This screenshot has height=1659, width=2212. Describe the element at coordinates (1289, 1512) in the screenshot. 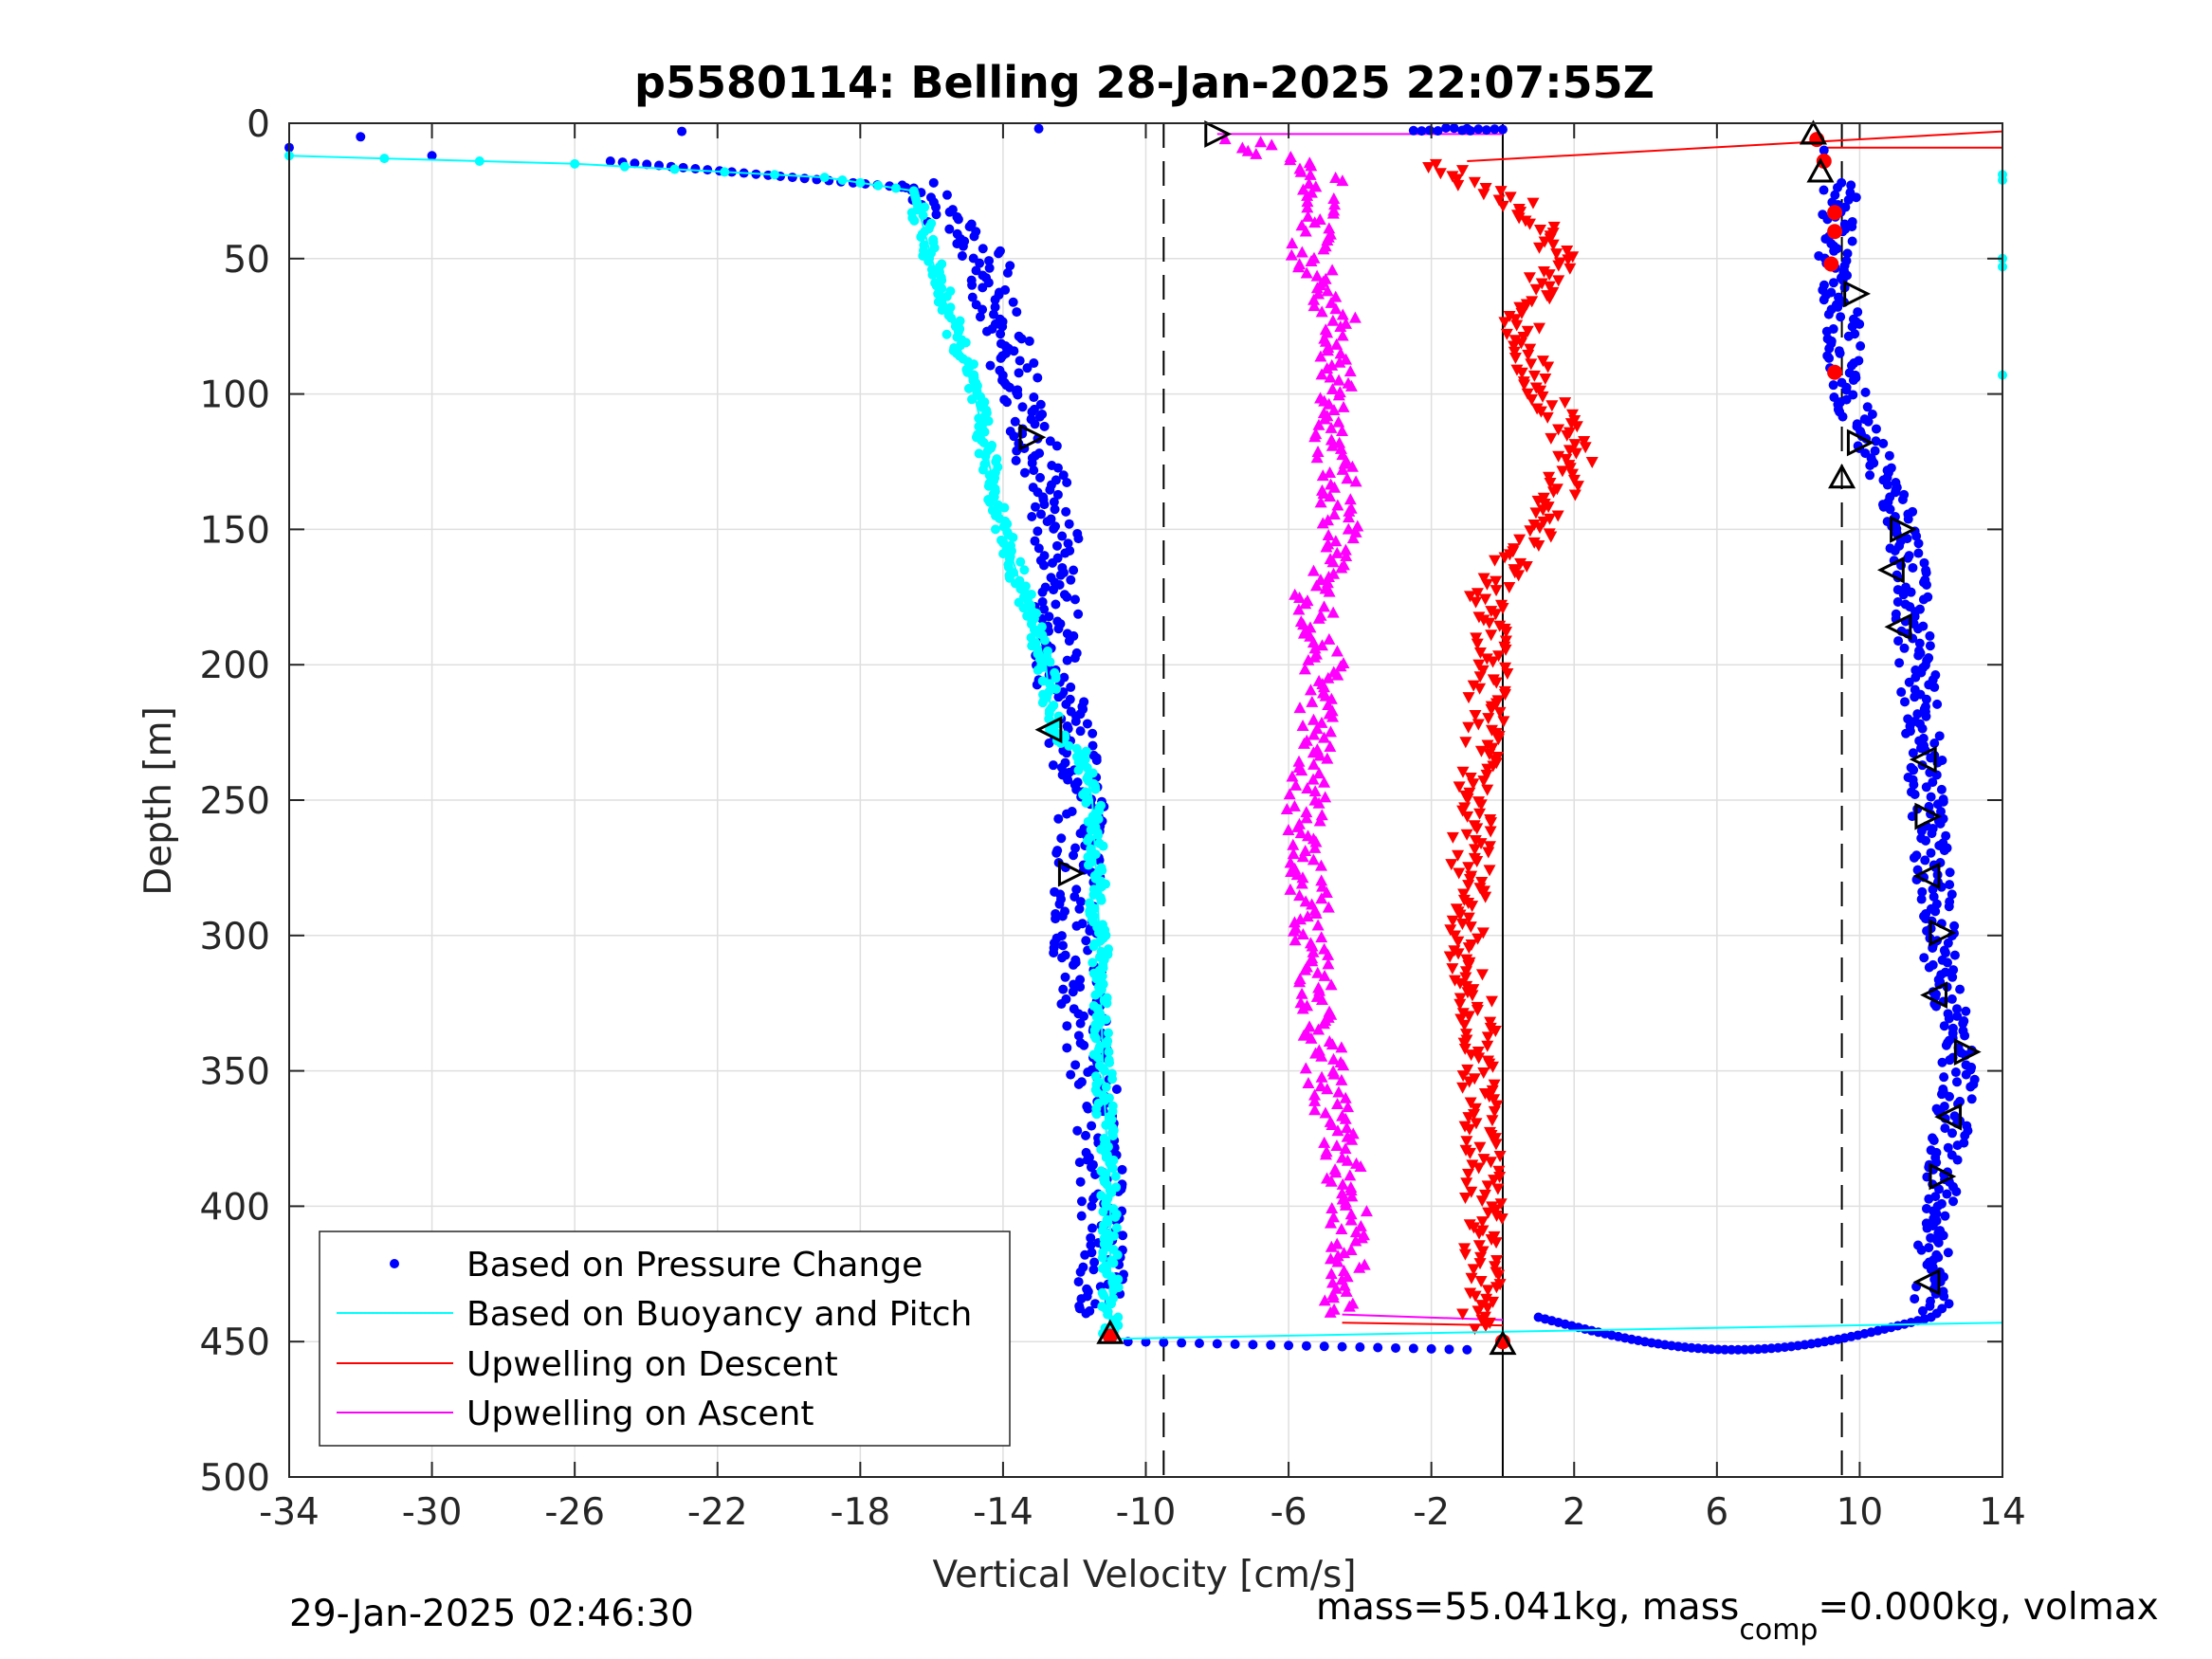

I see `x-tick-label: -6` at that location.